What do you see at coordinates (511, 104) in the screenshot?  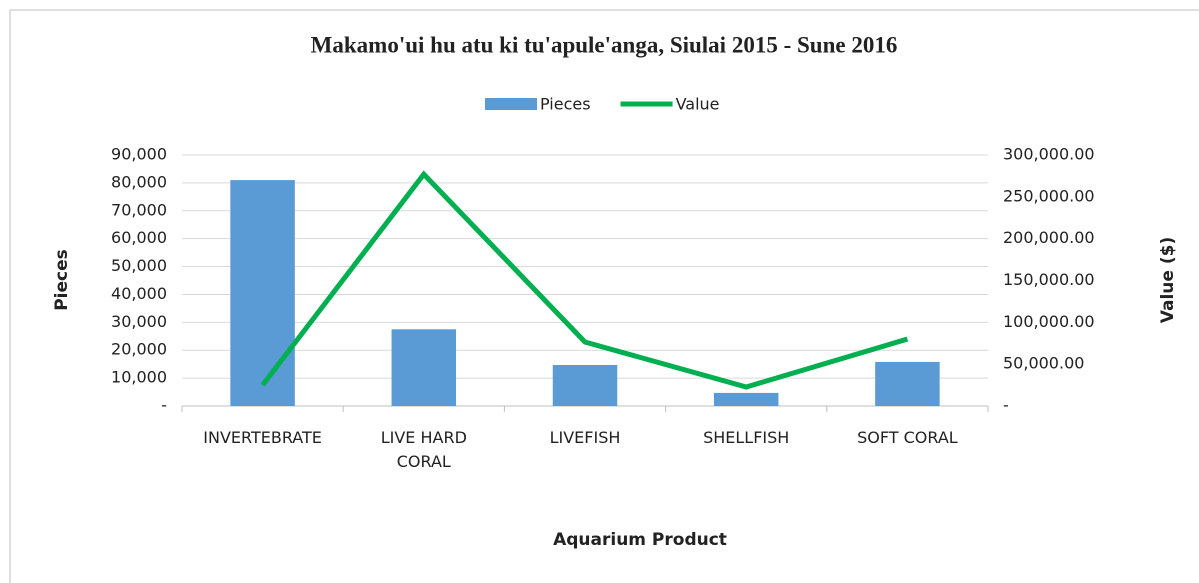 I see `legend-swatch` at bounding box center [511, 104].